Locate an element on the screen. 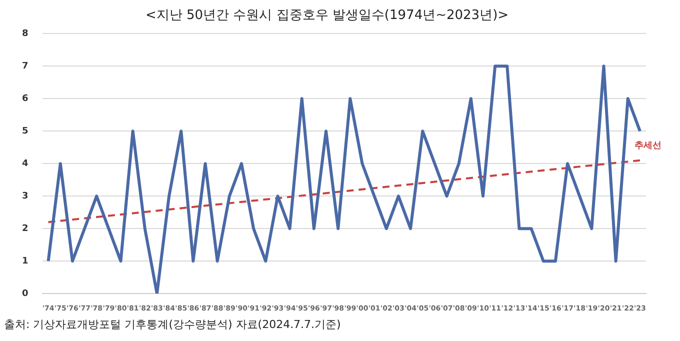  chart-title: <지난 50년간 수원시 집중호우 발생일수(1974년~2023년)> is located at coordinates (327, 16).